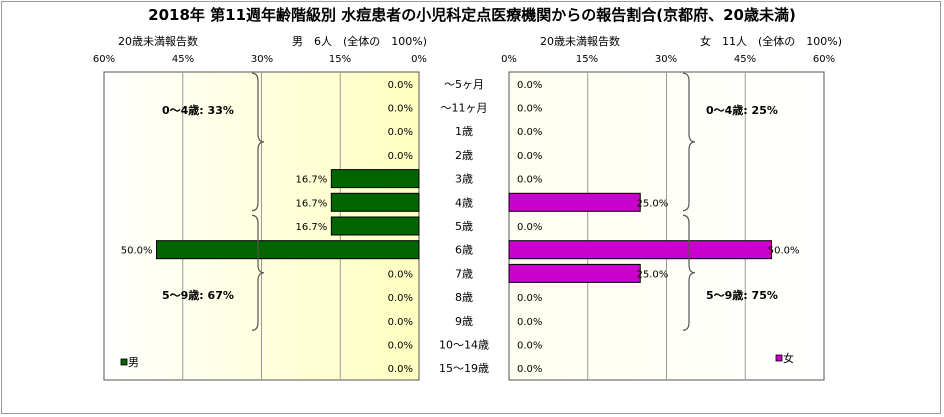 Image resolution: width=944 pixels, height=417 pixels. I want to click on age-category-label: 3歳, so click(464, 179).